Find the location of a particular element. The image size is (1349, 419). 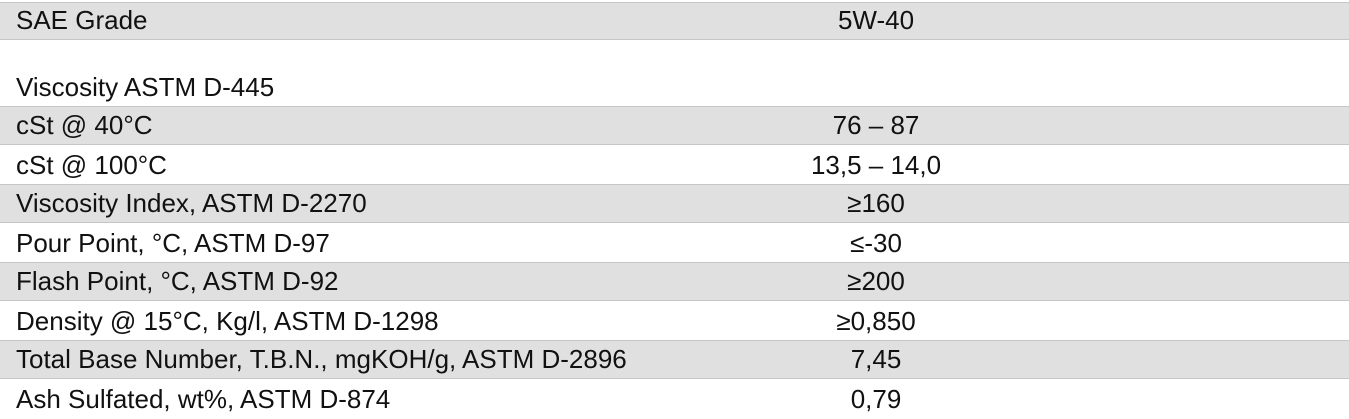

property-label: Pour Point, °C, ASTM D-97 is located at coordinates (173, 243).